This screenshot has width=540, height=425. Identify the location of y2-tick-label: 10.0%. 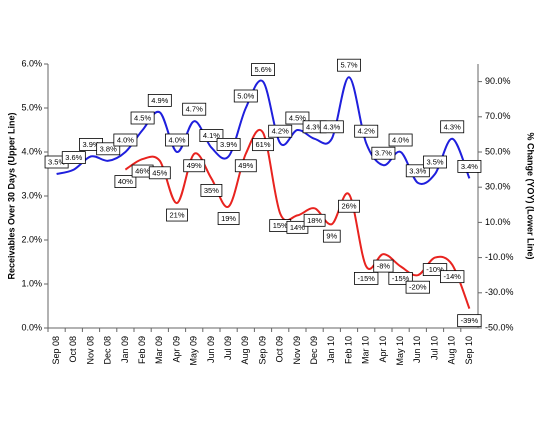
(498, 222).